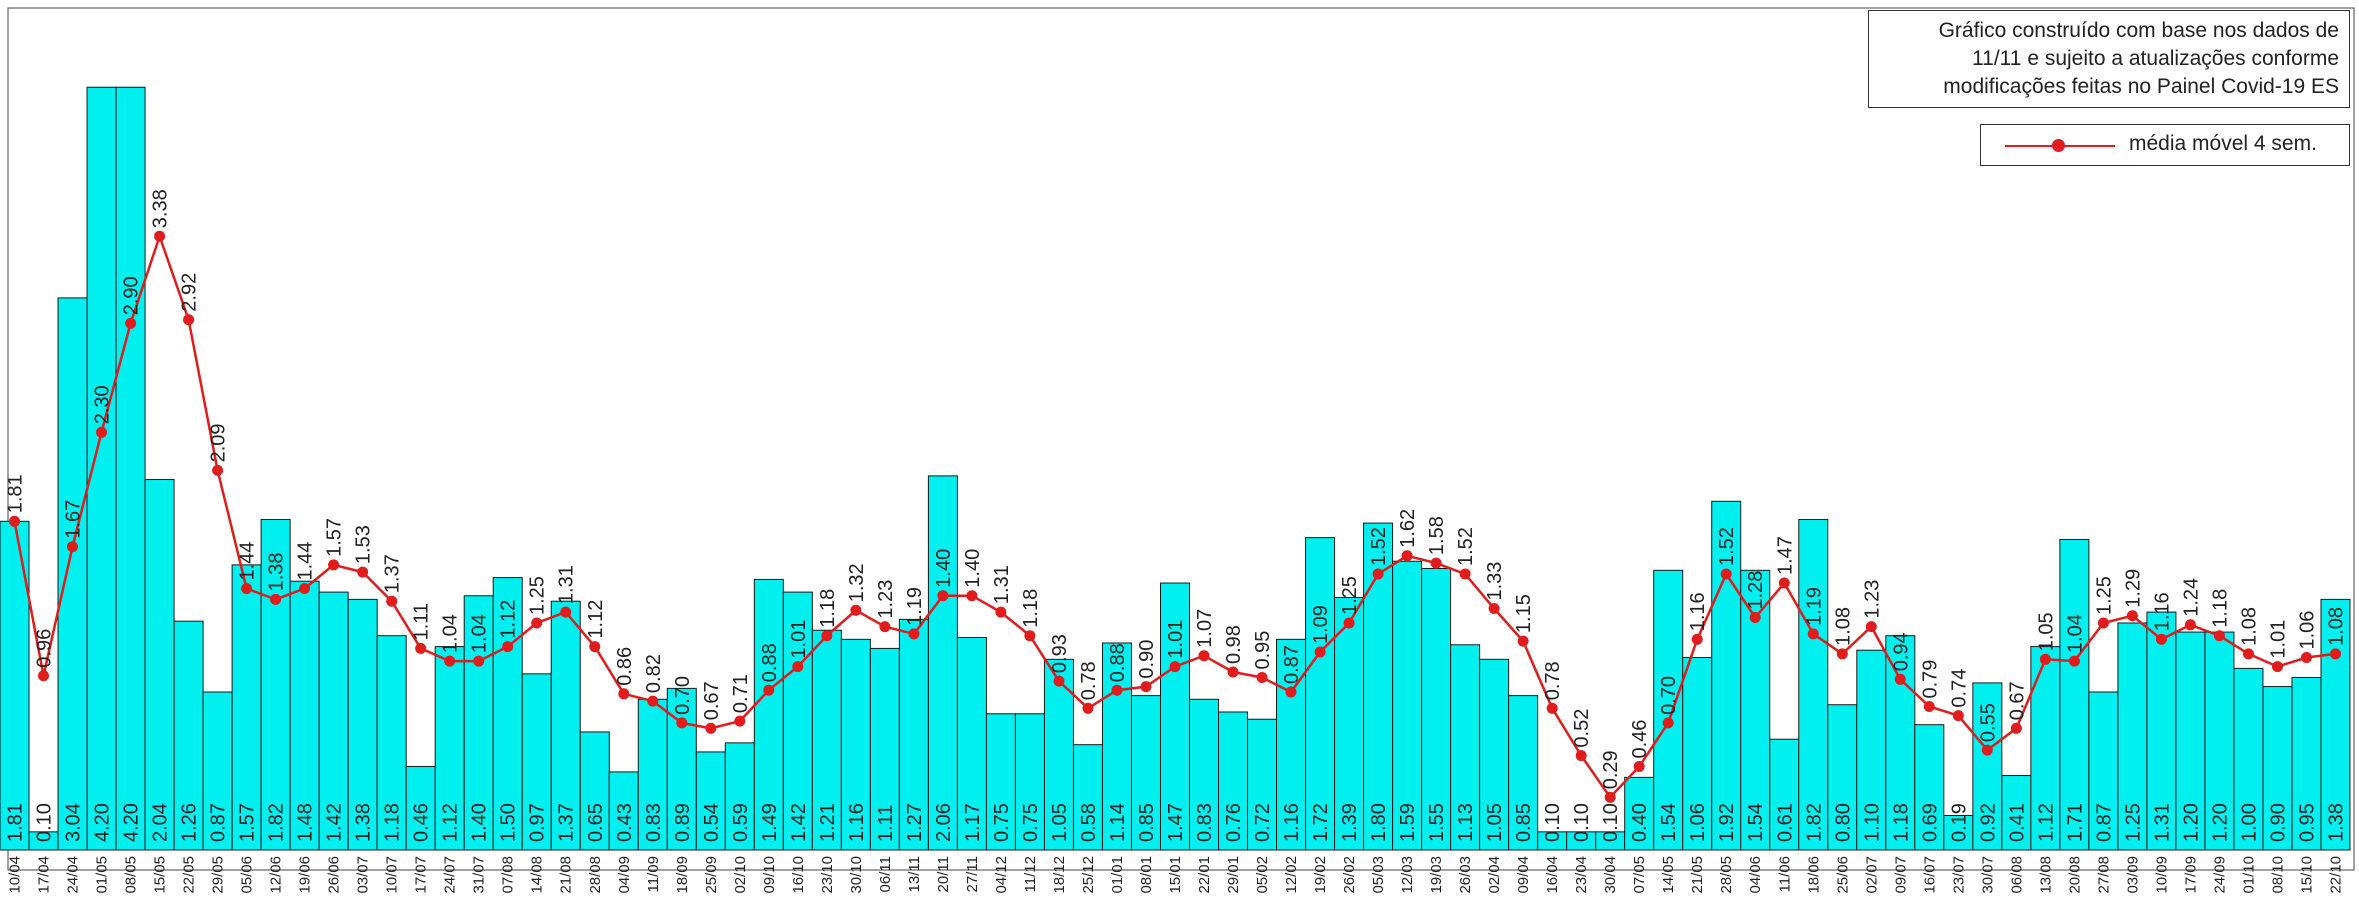 The image size is (2359, 920). What do you see at coordinates (1059, 875) in the screenshot?
I see `x-tick-label: 18/12` at bounding box center [1059, 875].